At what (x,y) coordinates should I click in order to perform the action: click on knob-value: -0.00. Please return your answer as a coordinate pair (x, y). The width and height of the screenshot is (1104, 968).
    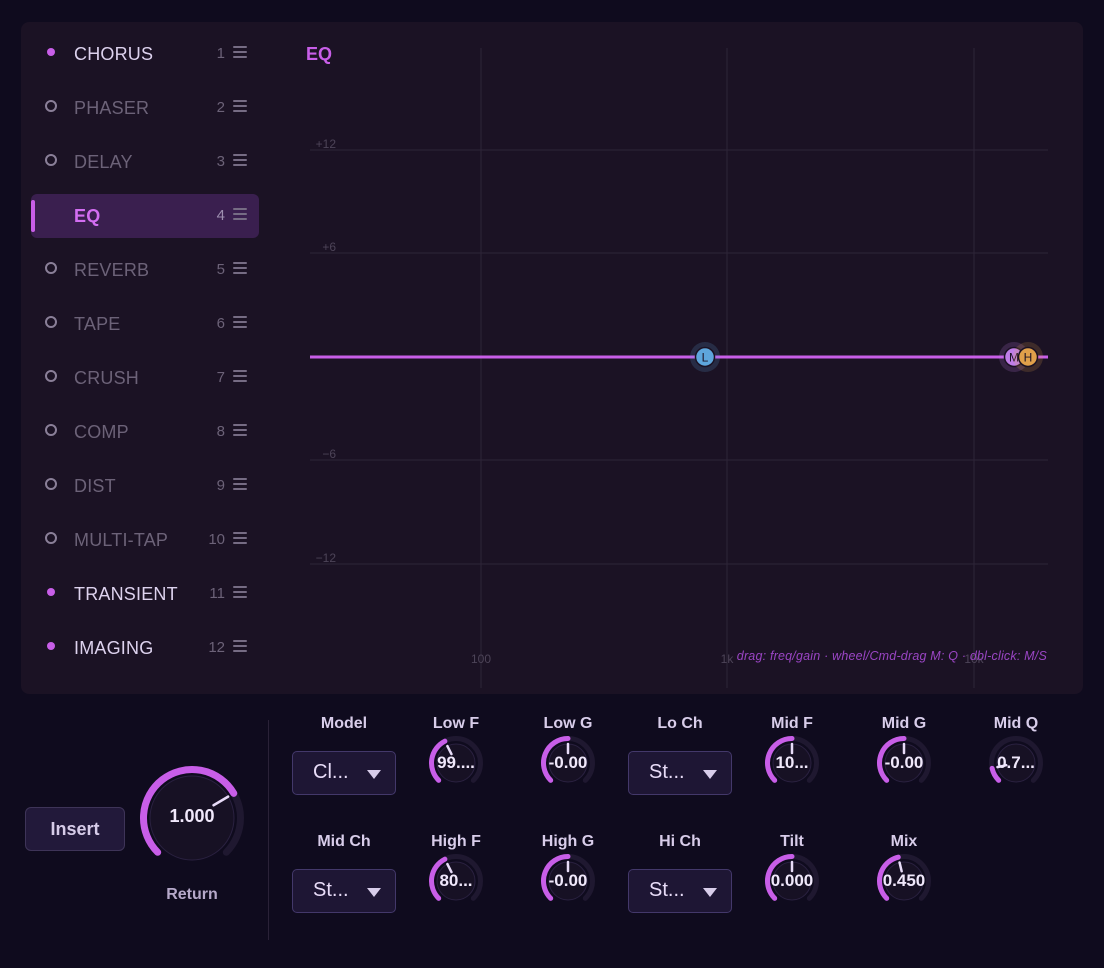
    Looking at the image, I should click on (568, 880).